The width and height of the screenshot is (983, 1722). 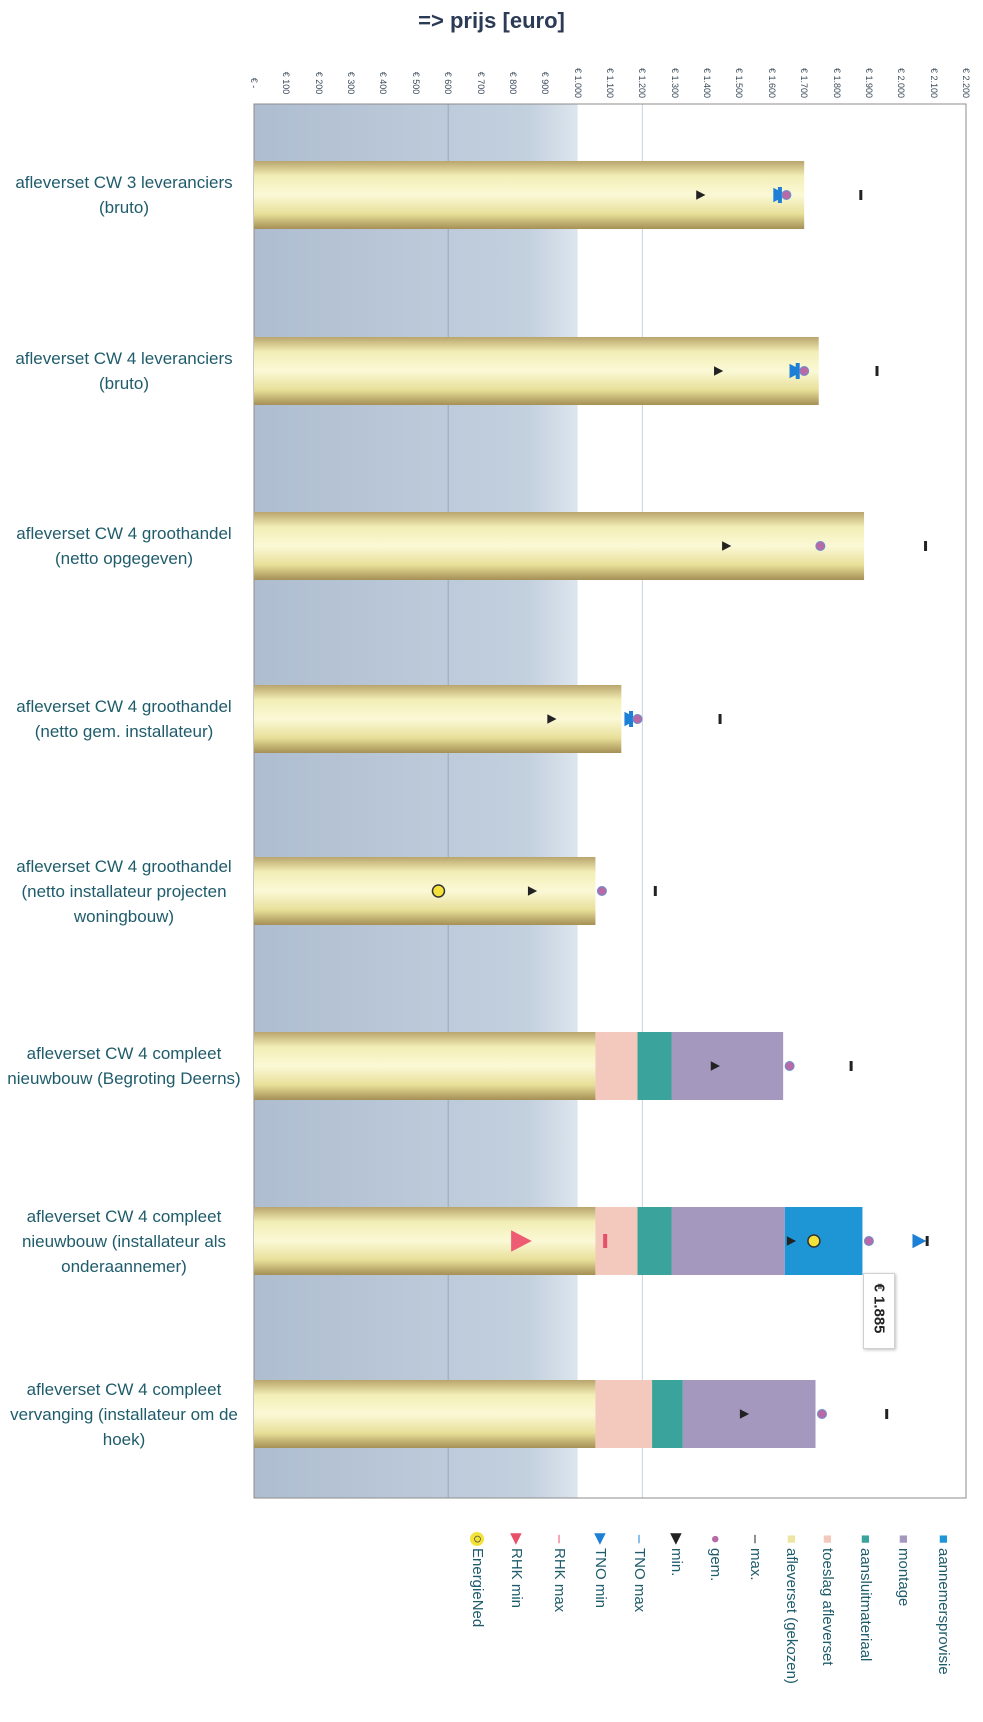 What do you see at coordinates (448, 83) in the screenshot?
I see `x-tick-label: € 600` at bounding box center [448, 83].